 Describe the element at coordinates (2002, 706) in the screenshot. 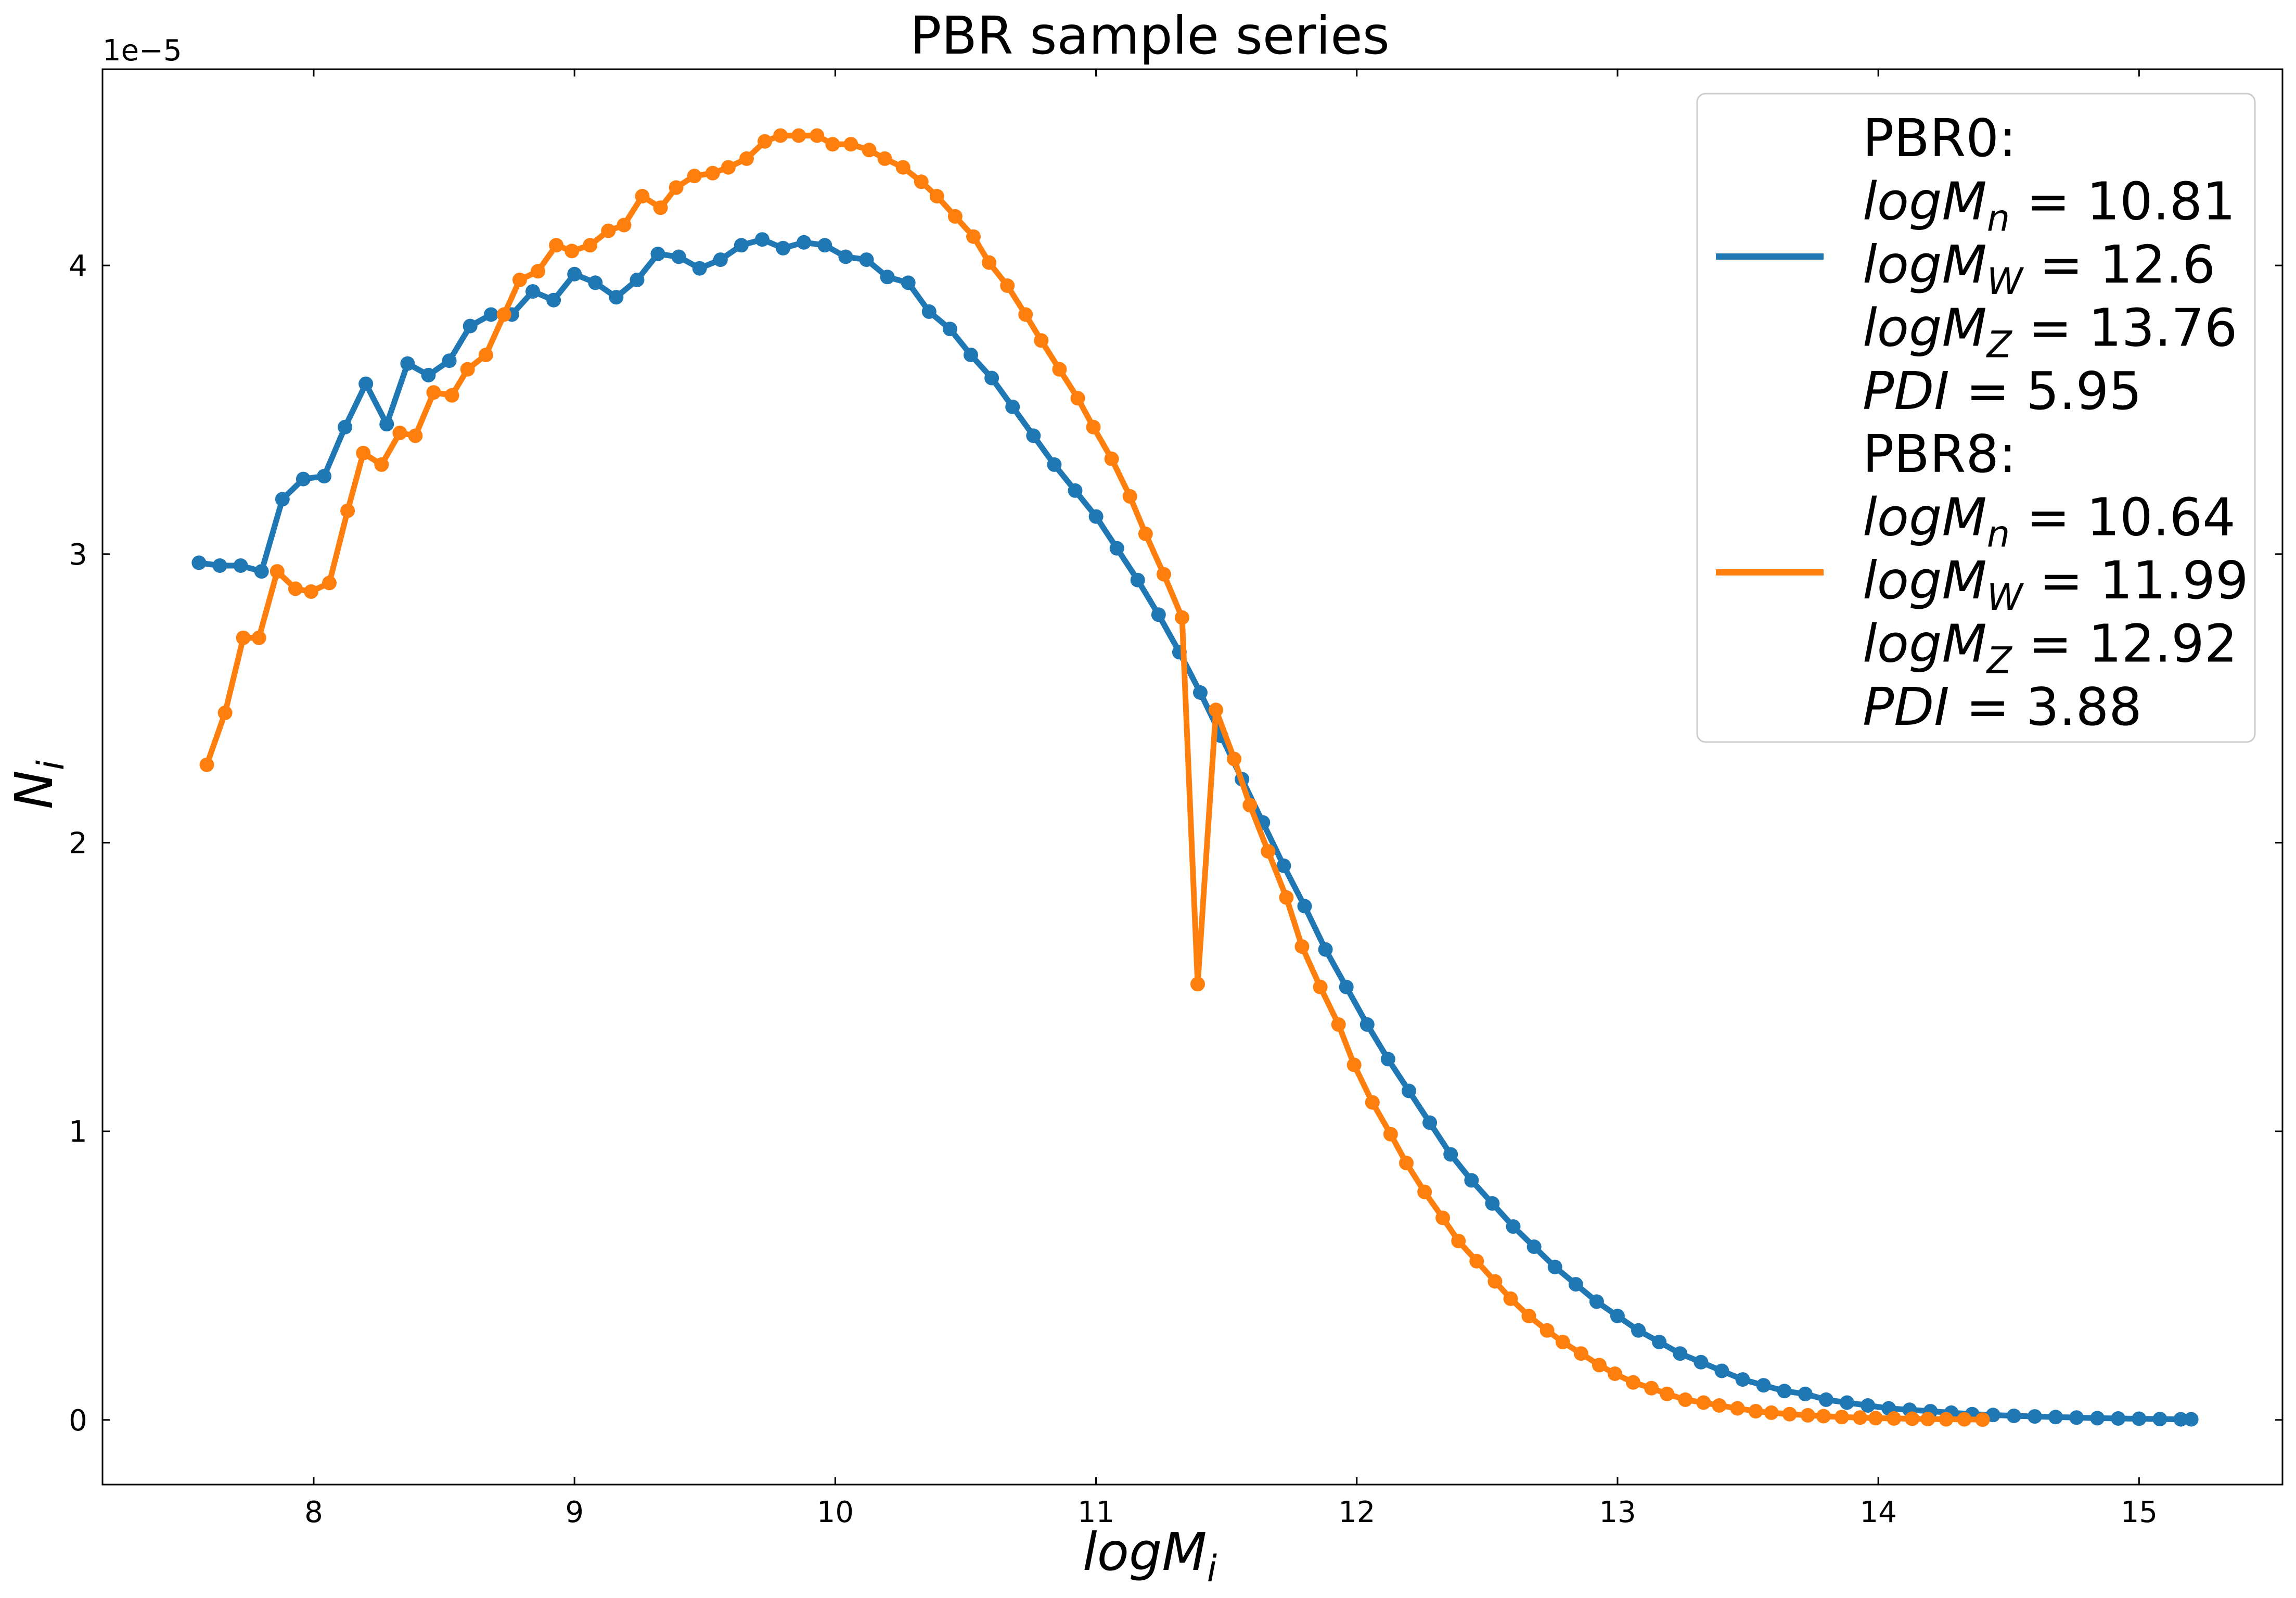

I see `legend-stat: PDI = 3.88` at that location.